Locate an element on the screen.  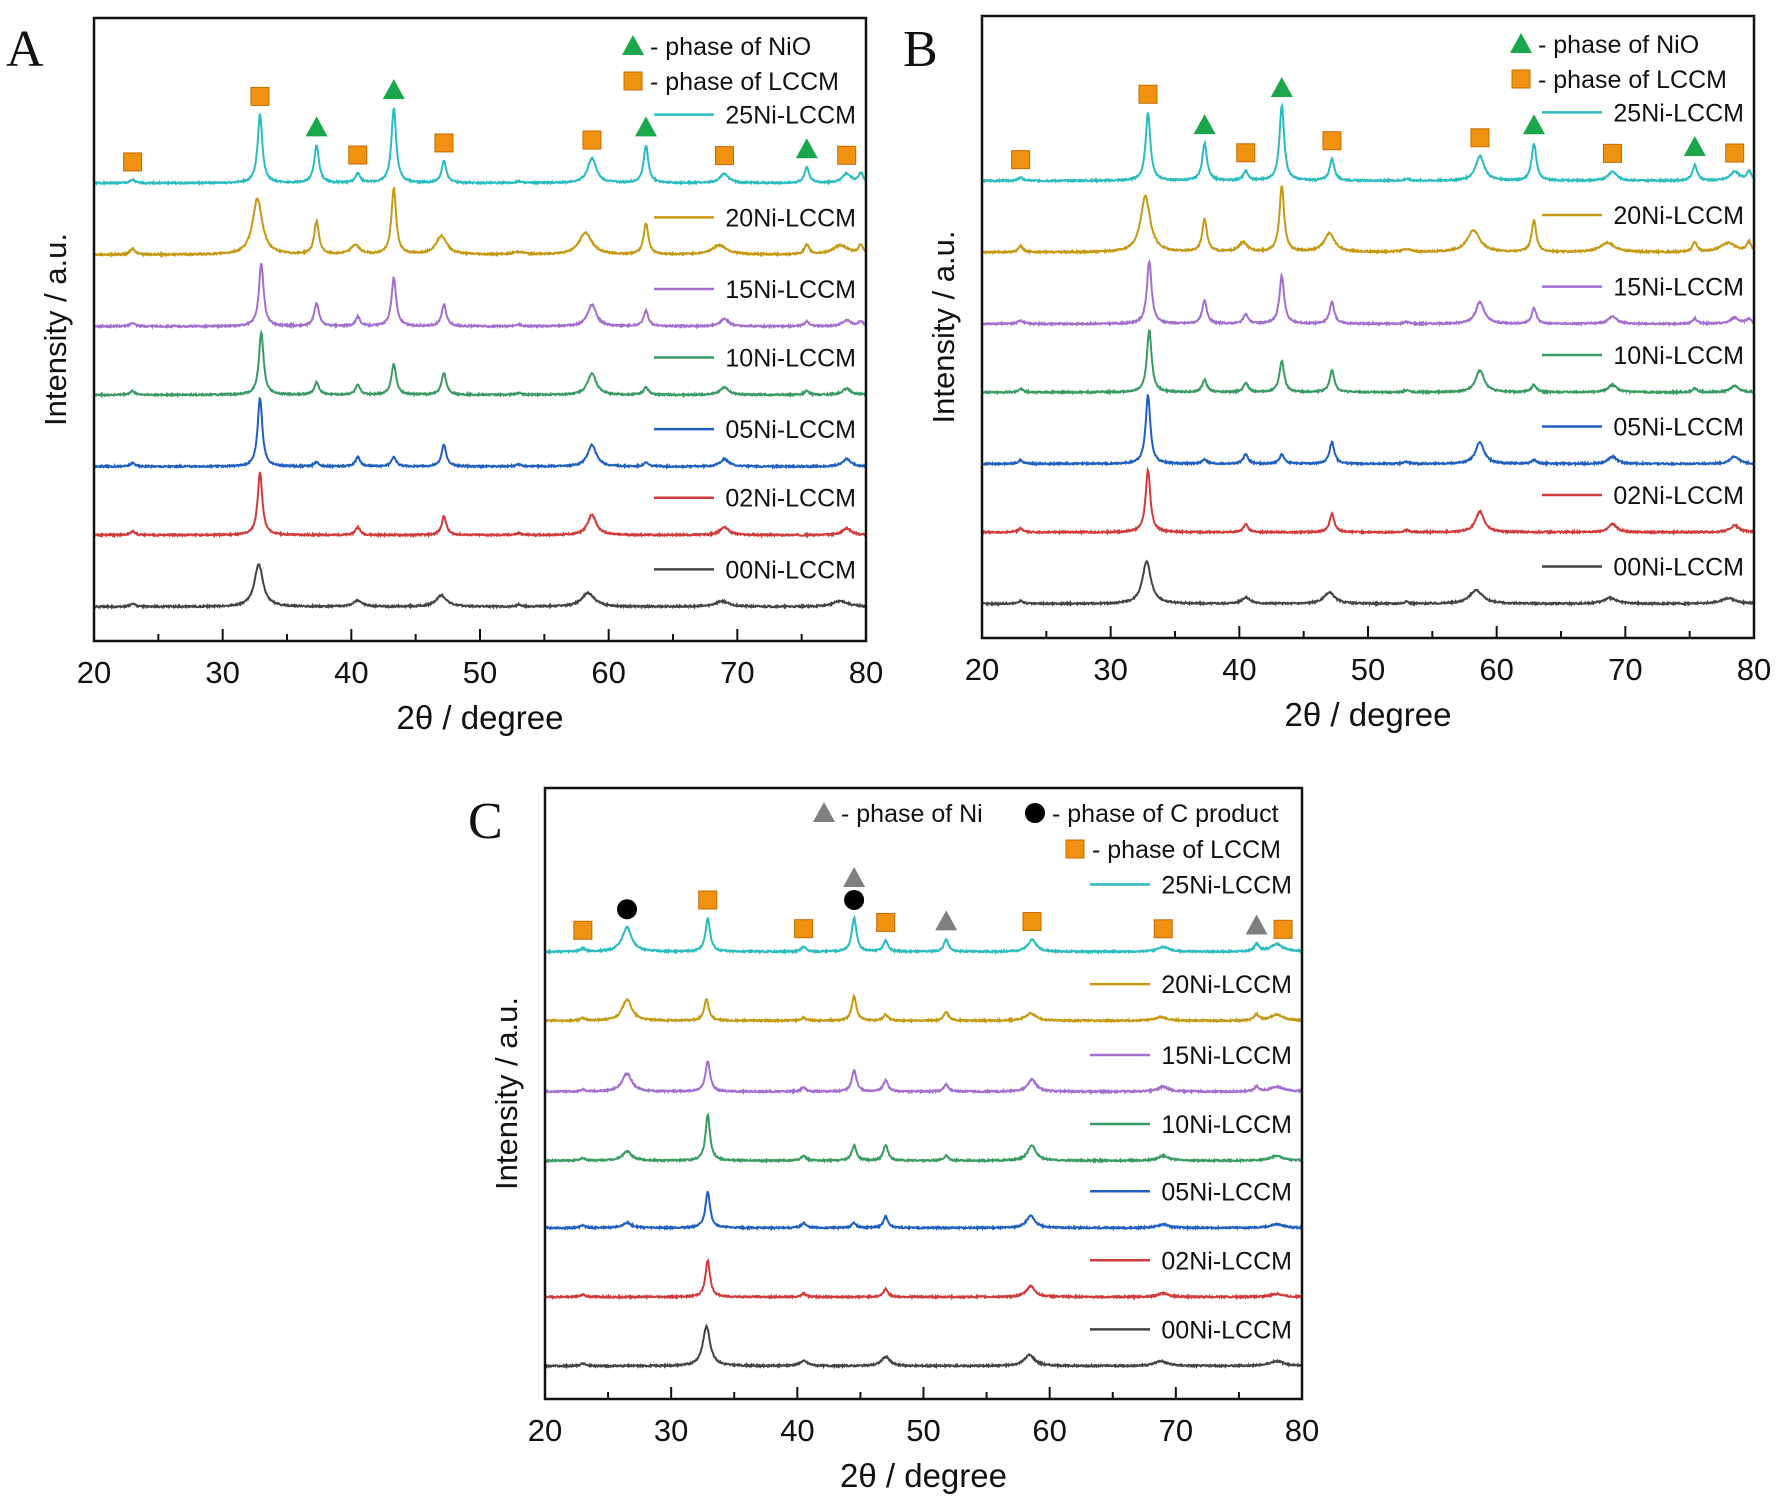
panel-letter: B is located at coordinates (920, 49).